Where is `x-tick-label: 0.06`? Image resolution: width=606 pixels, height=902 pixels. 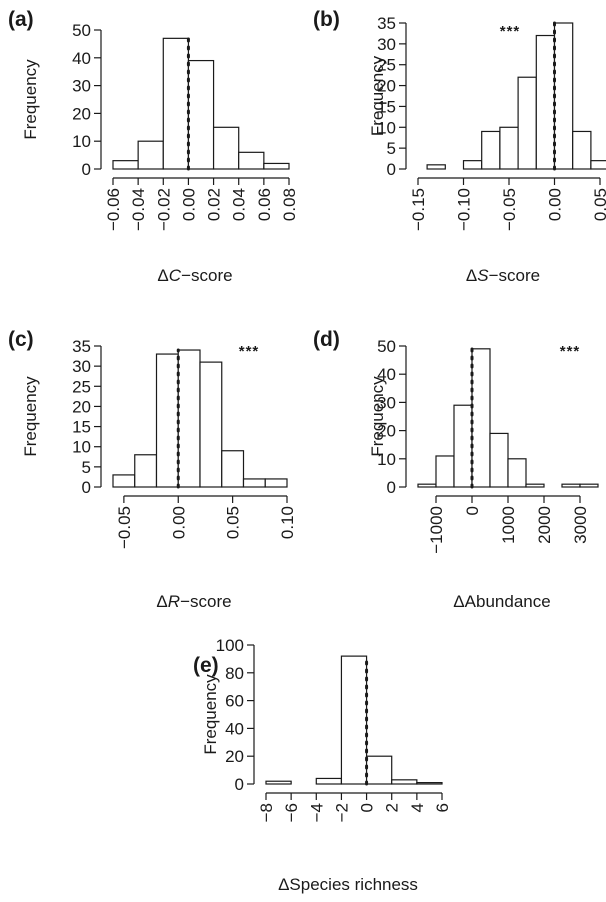 x-tick-label: 0.06 is located at coordinates (264, 204).